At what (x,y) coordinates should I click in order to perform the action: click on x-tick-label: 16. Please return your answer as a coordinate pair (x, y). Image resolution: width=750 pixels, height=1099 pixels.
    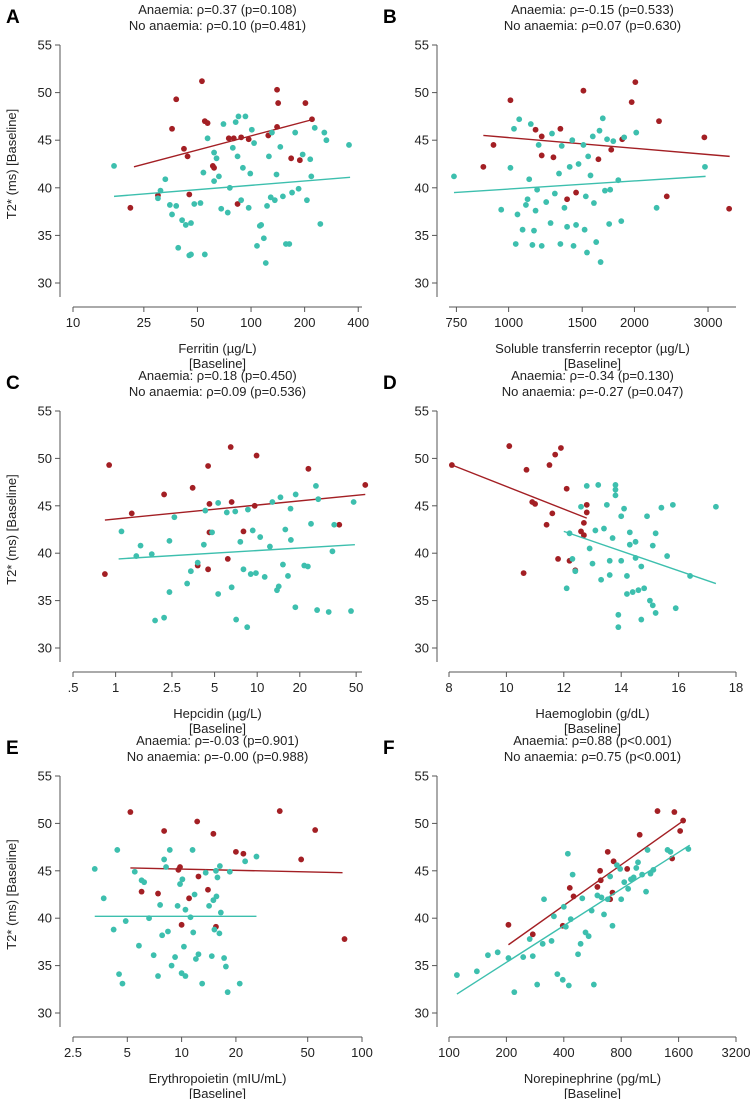
    Looking at the image, I should click on (678, 687).